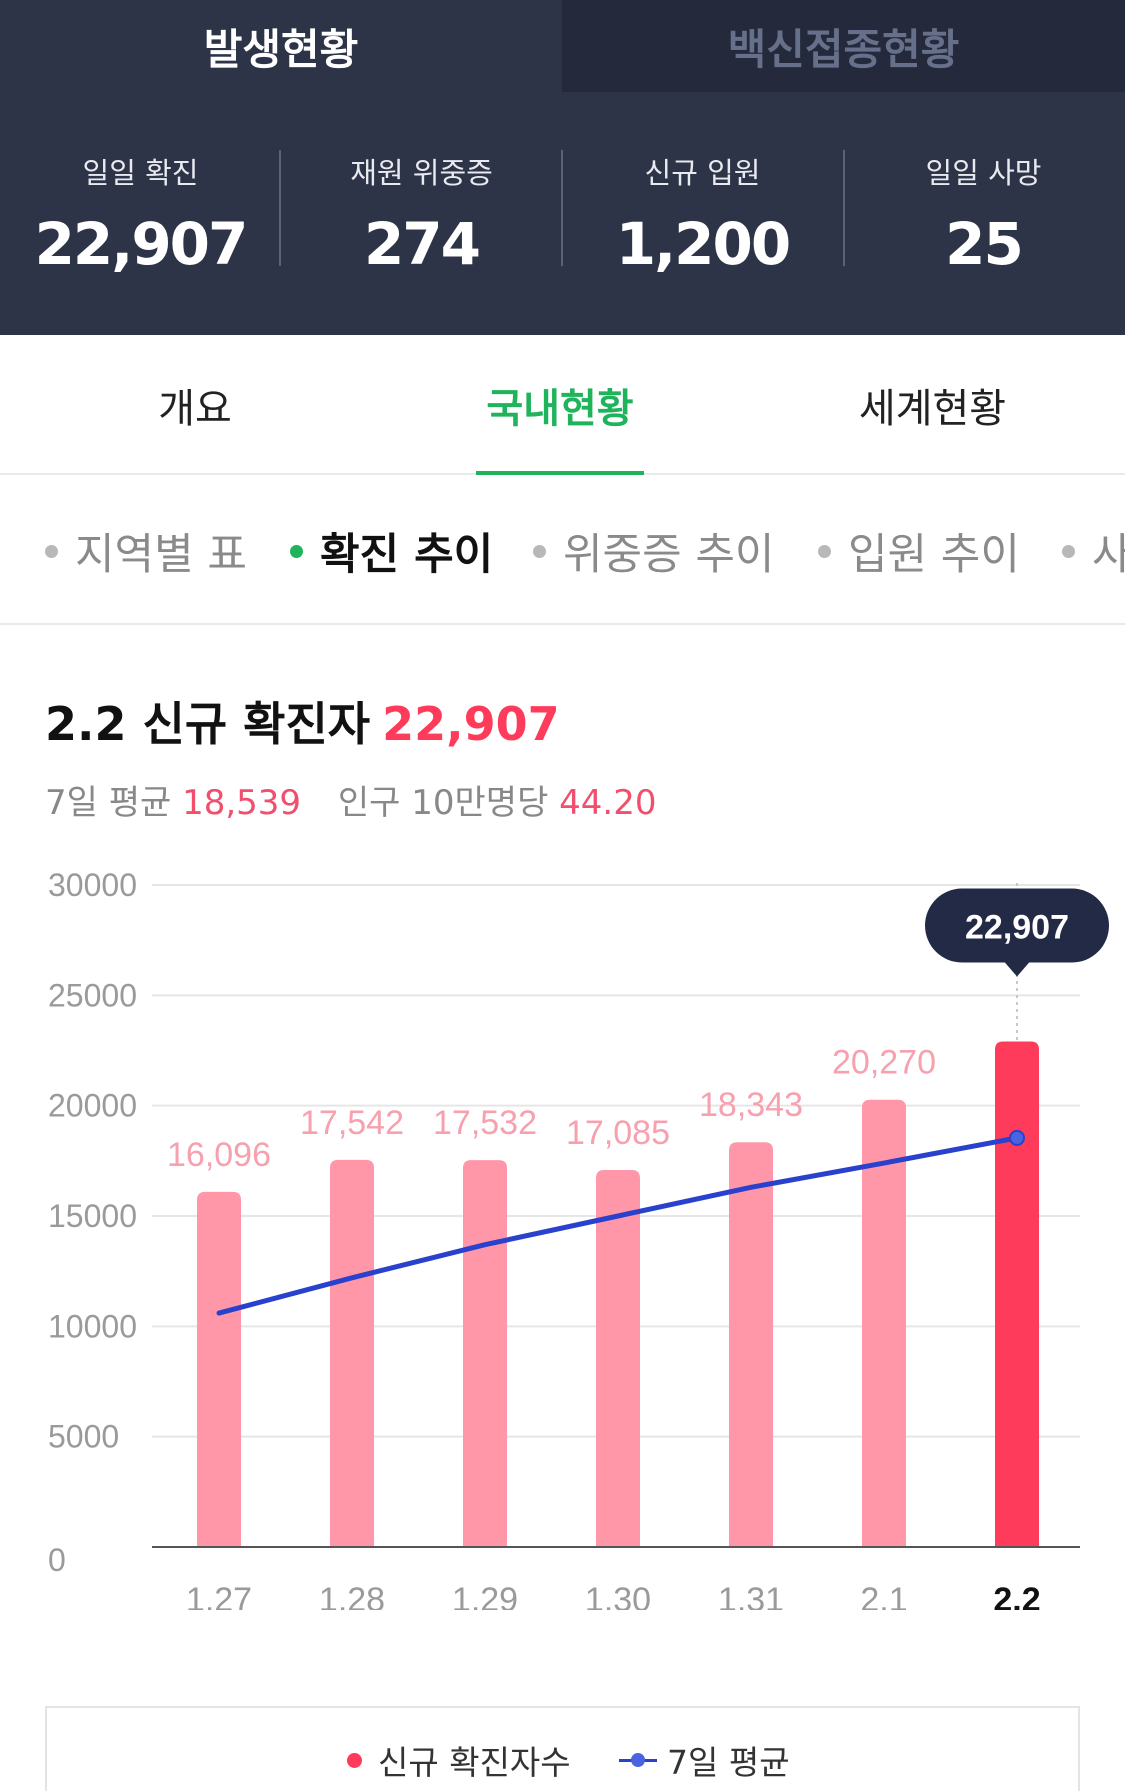 This screenshot has width=1125, height=1791. What do you see at coordinates (751, 1105) in the screenshot?
I see `data-label: 18,343` at bounding box center [751, 1105].